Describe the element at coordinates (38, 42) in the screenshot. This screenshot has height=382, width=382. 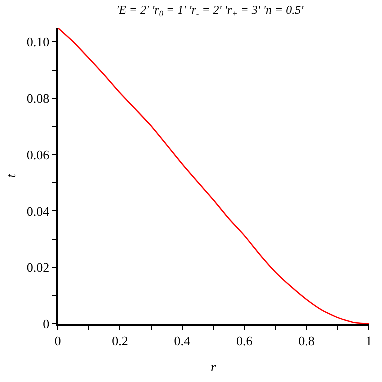
I see `y-tick-label: 0.10` at that location.